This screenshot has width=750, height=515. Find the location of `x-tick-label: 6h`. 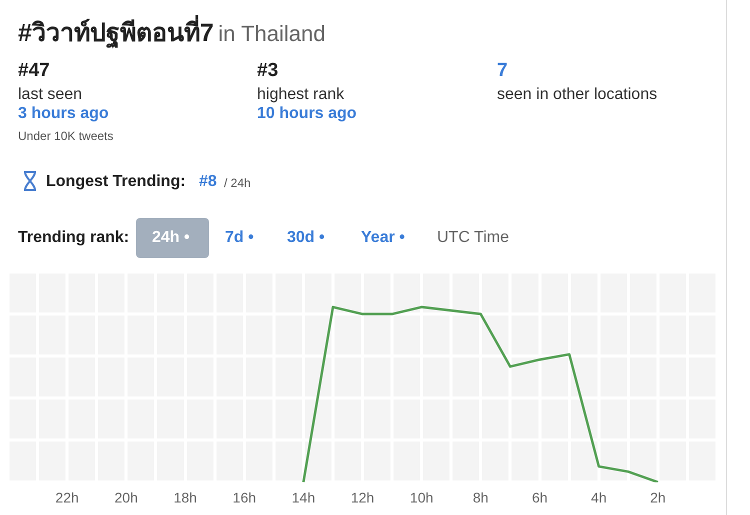

x-tick-label: 6h is located at coordinates (540, 497).